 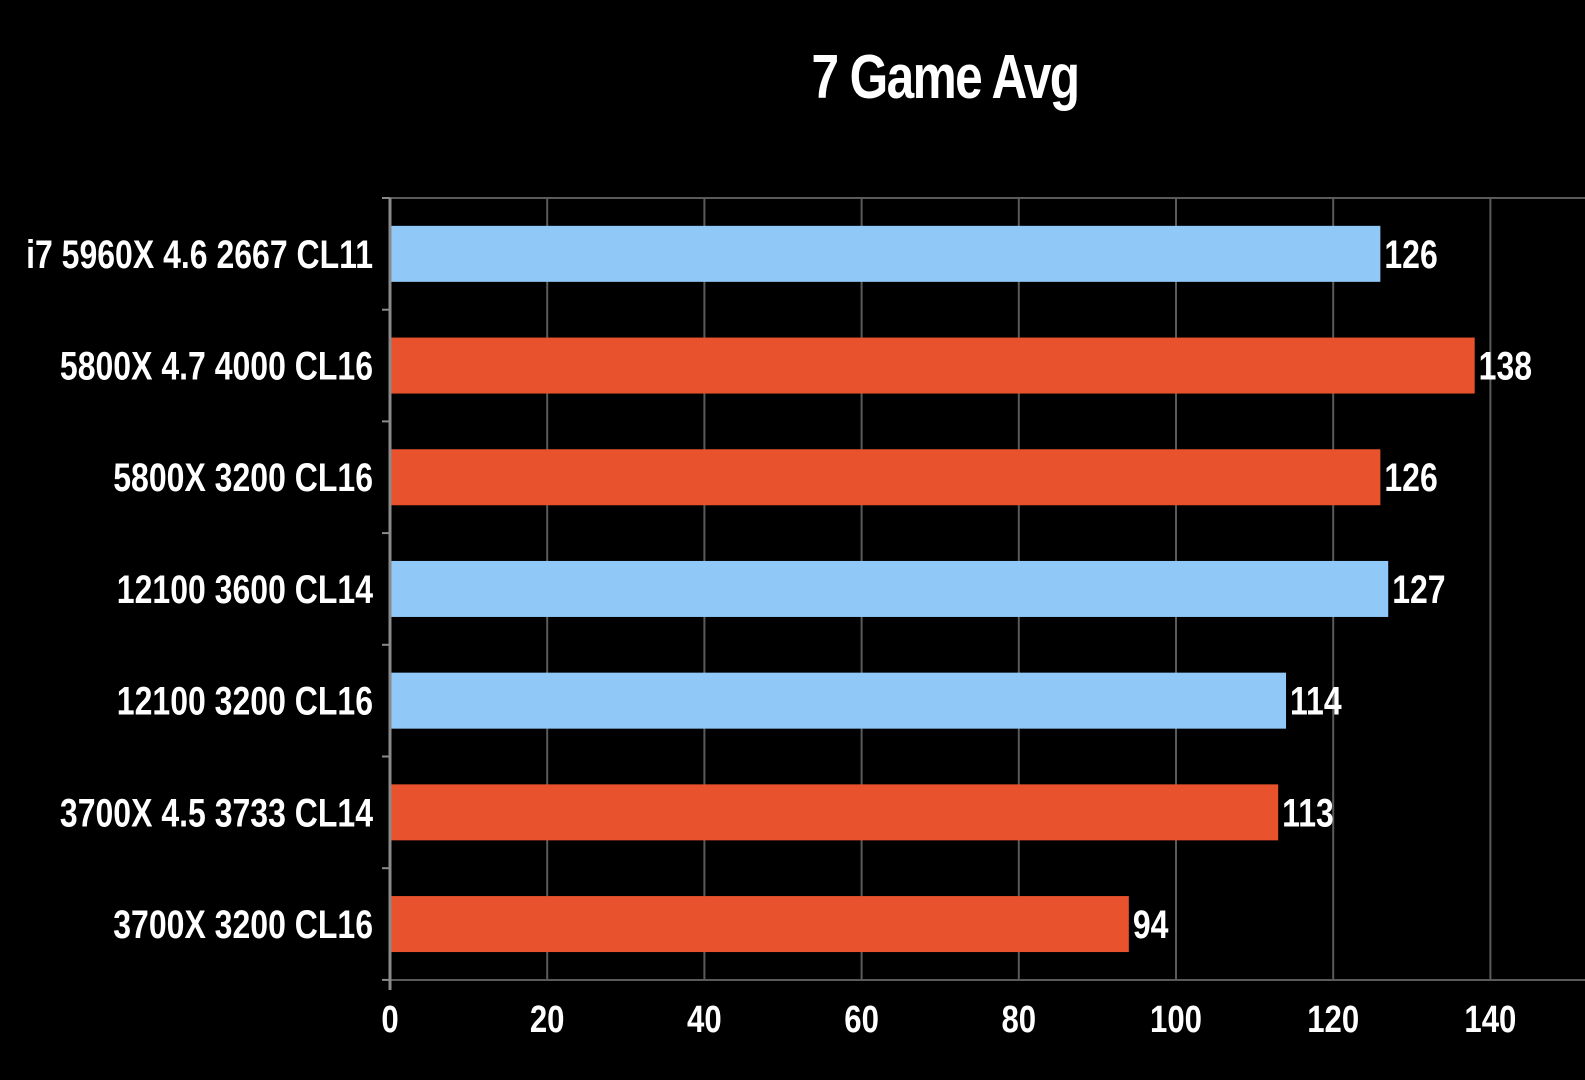 What do you see at coordinates (245, 700) in the screenshot?
I see `category-label: 12100 3200 CL16` at bounding box center [245, 700].